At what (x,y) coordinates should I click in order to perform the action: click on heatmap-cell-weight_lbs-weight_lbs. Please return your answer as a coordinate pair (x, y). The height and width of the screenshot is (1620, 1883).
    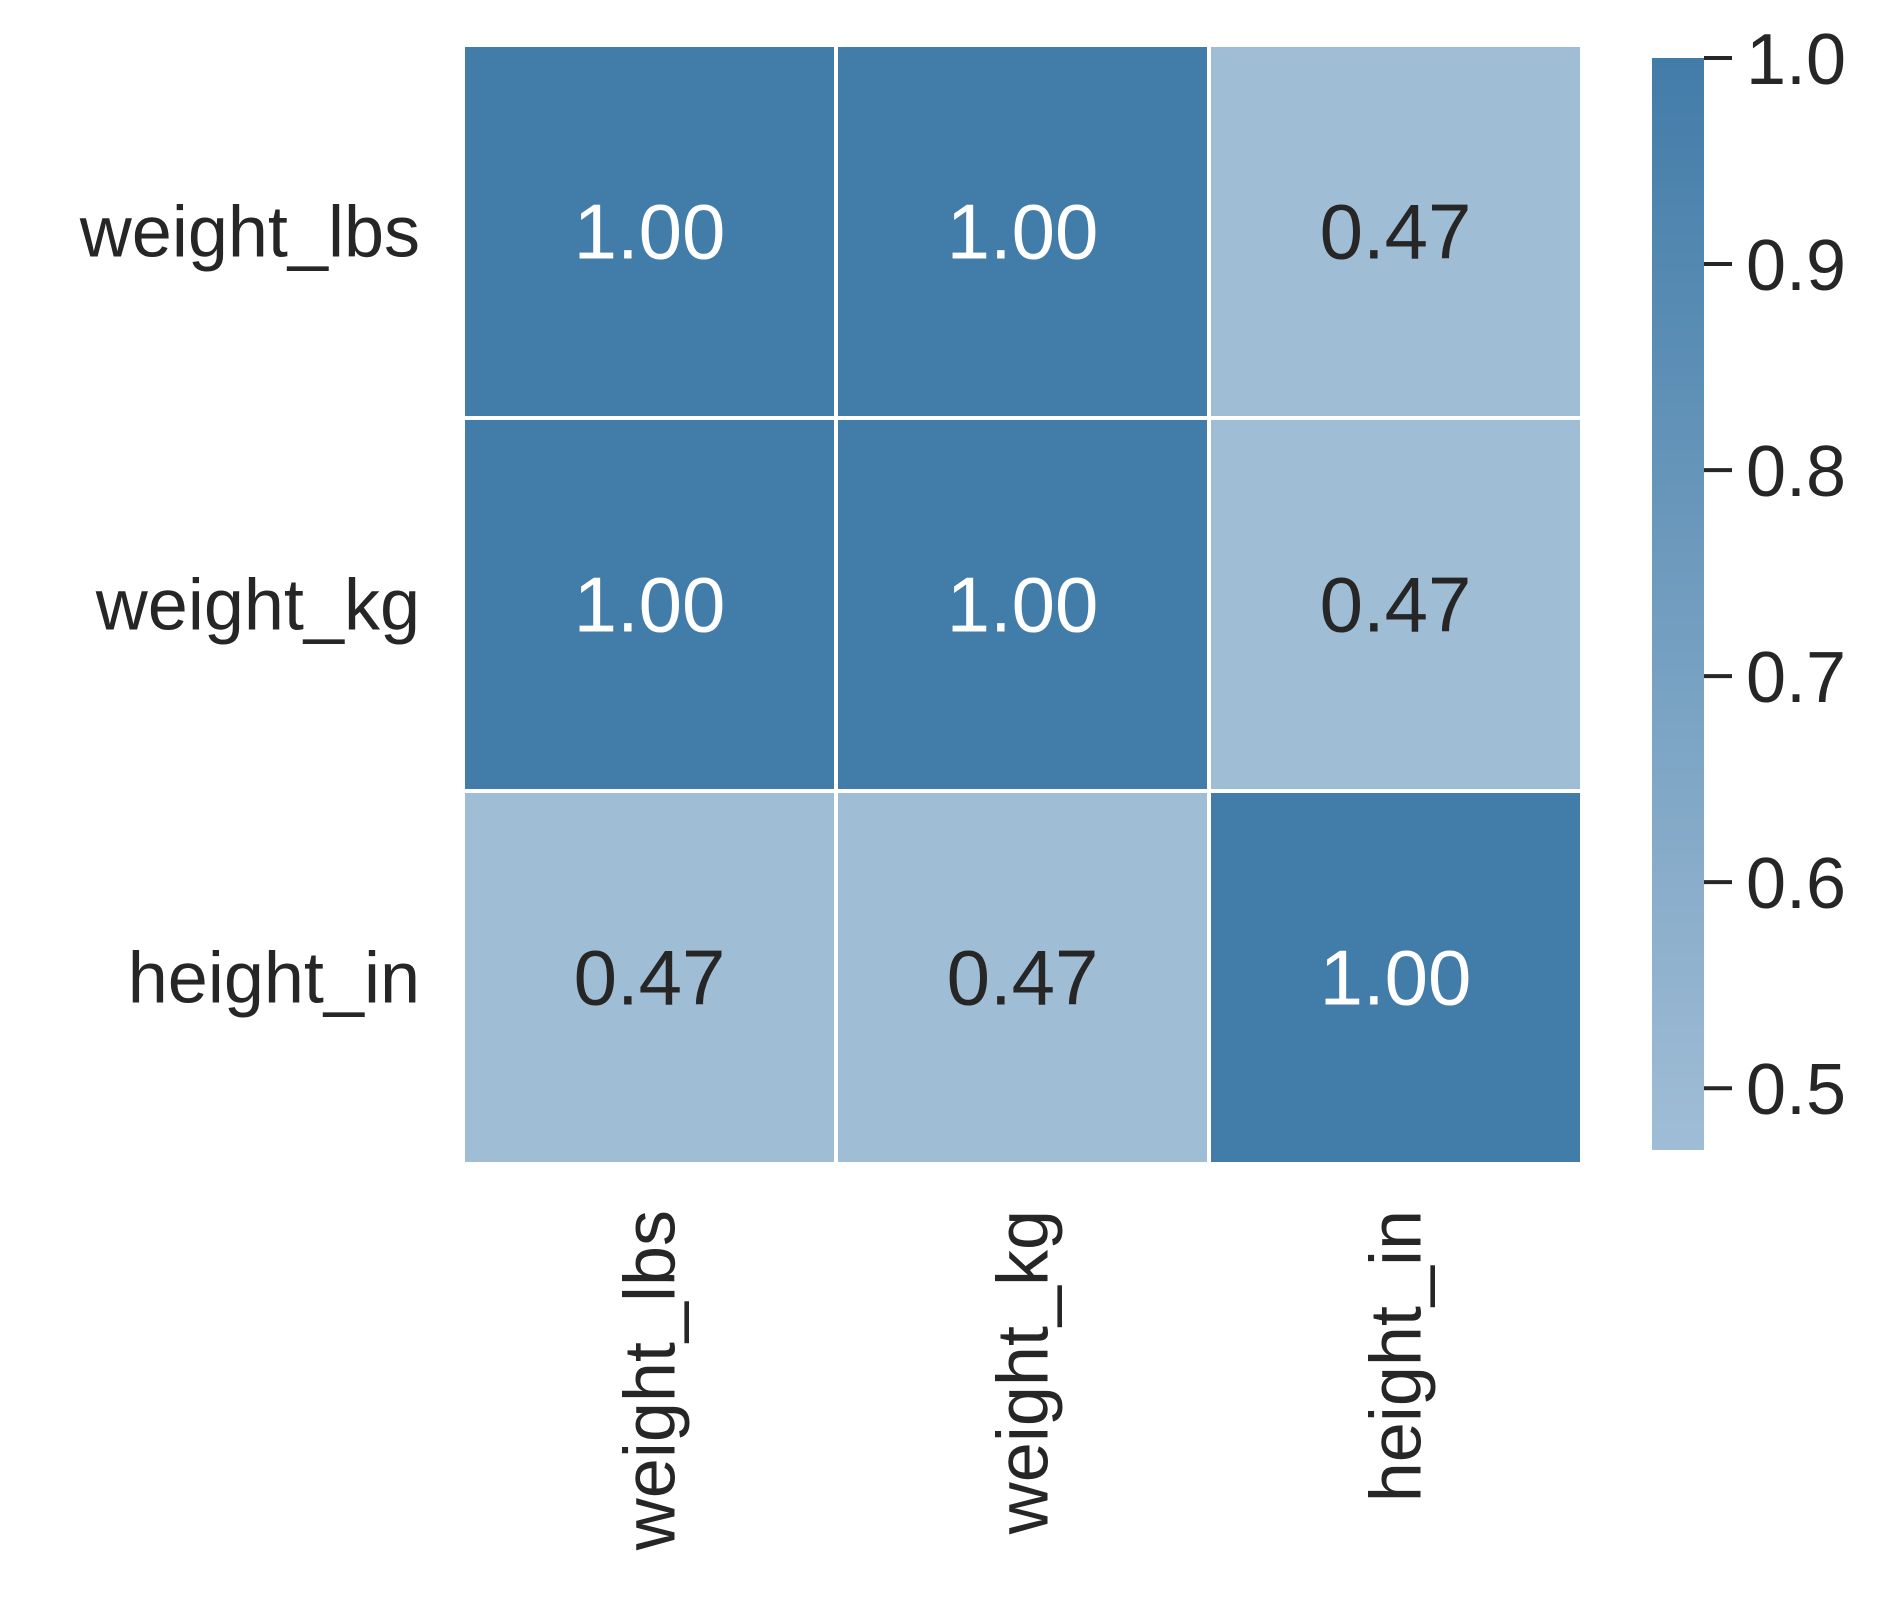
    Looking at the image, I should click on (649, 231).